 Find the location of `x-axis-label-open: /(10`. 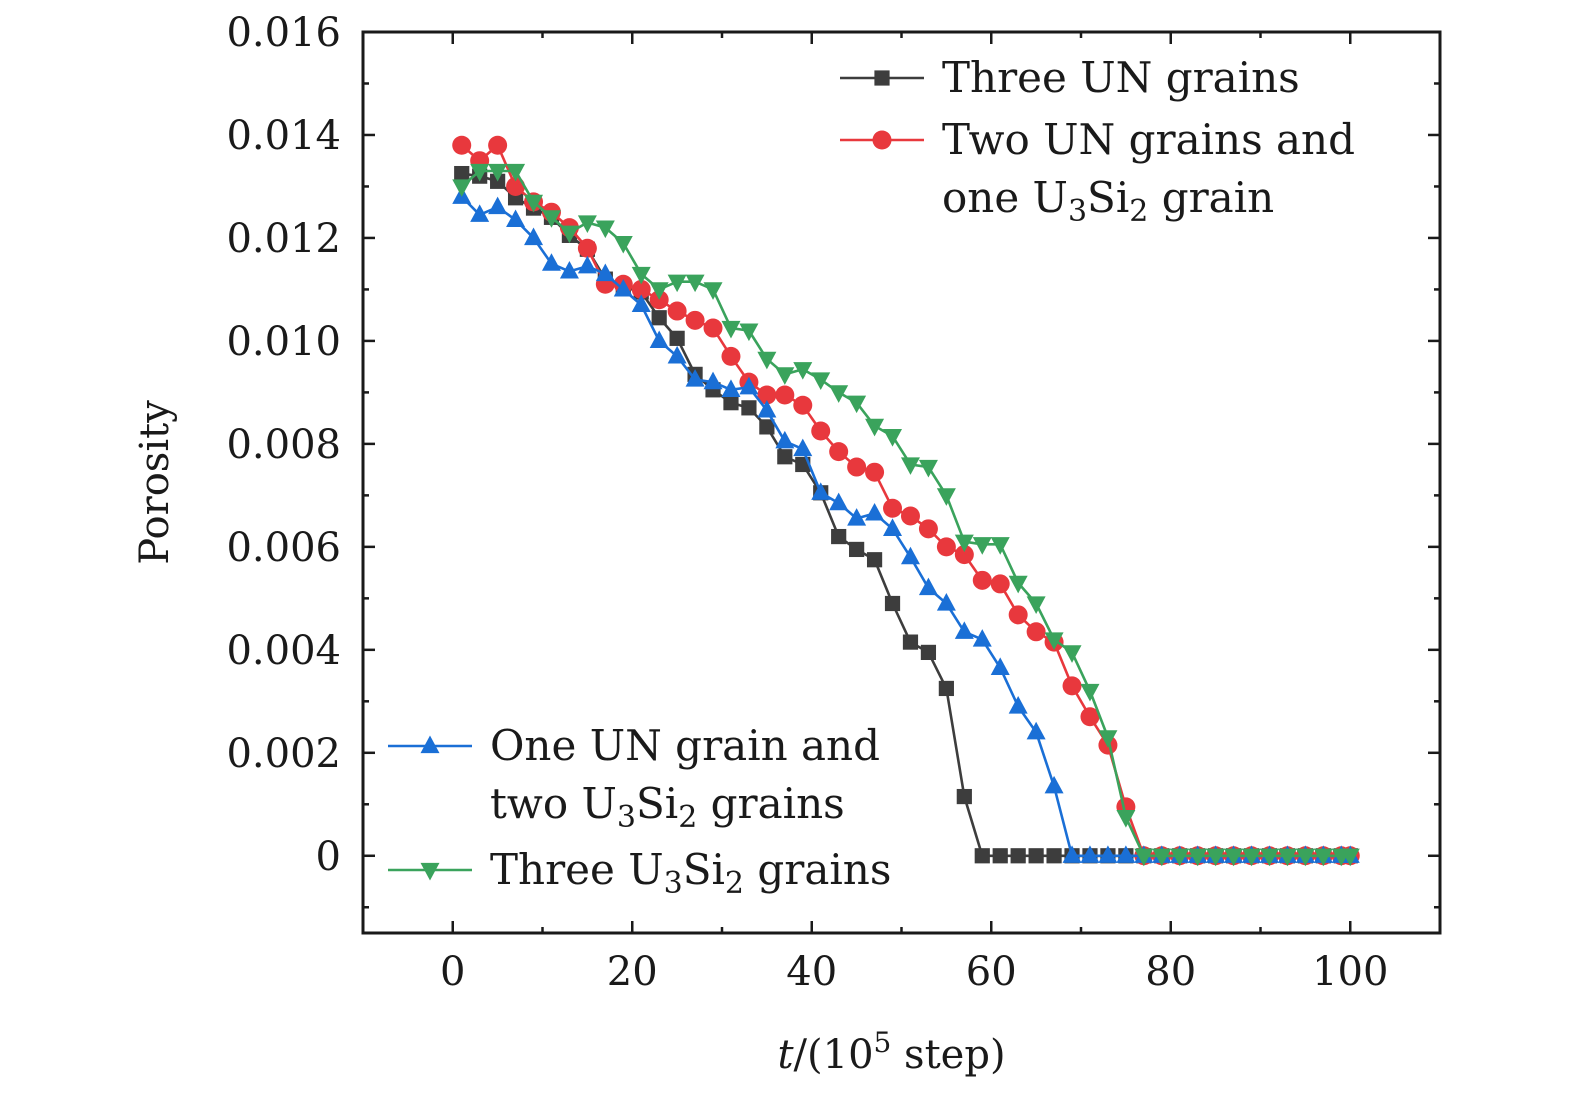

x-axis-label-open: /(10 is located at coordinates (834, 1055).